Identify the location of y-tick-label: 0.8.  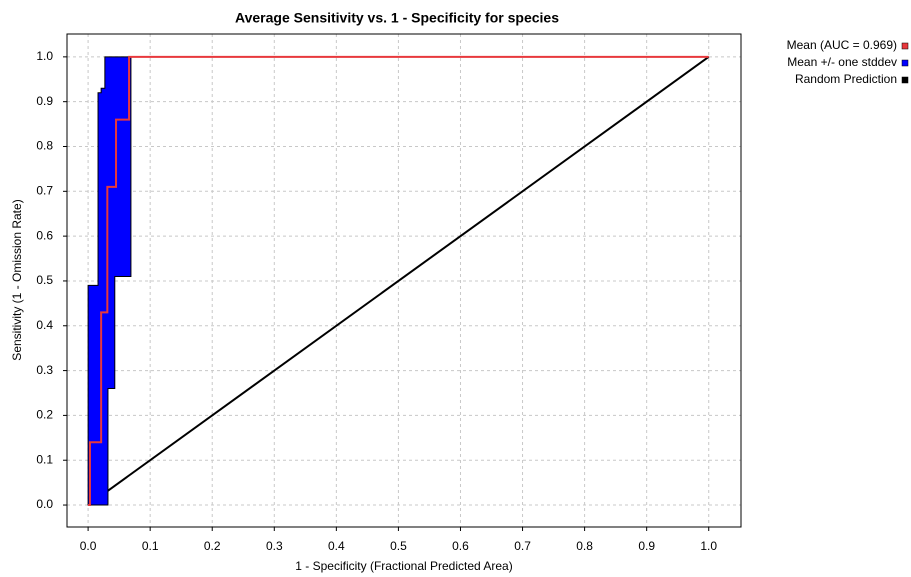
(44, 146).